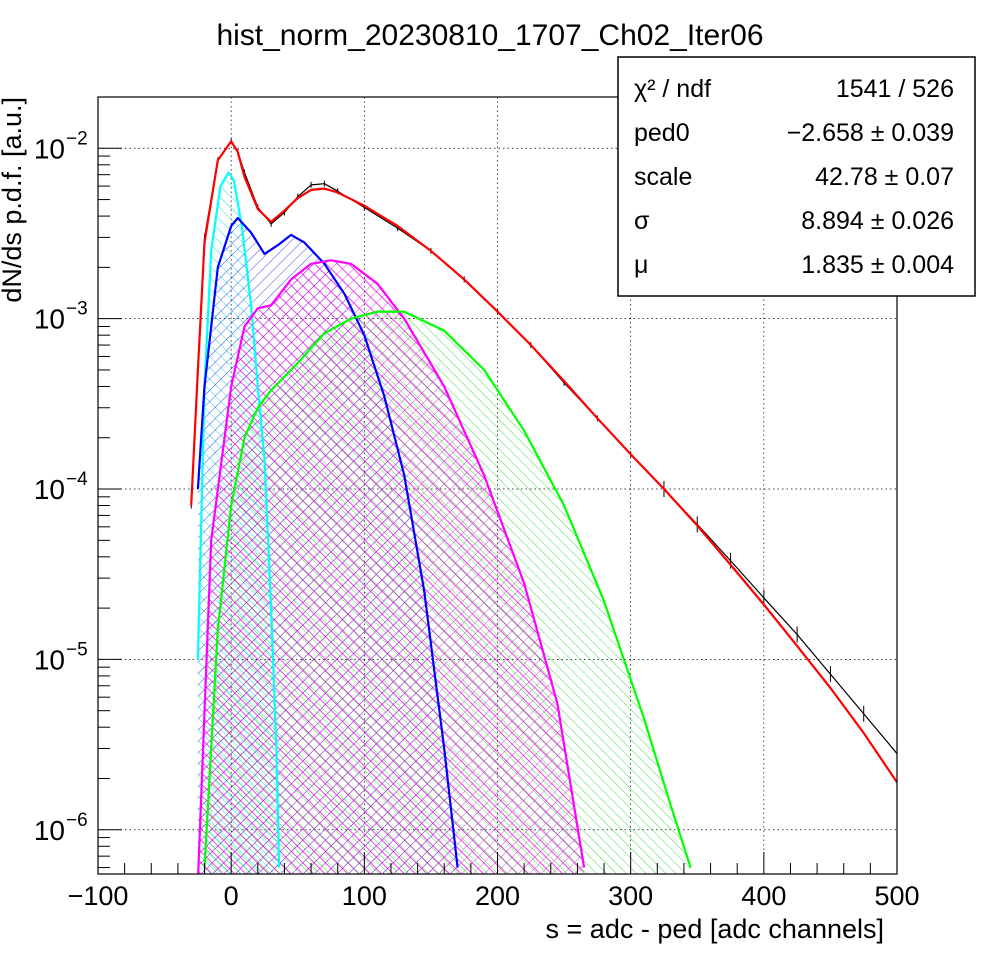  What do you see at coordinates (364, 896) in the screenshot?
I see `x-tick-label: 100` at bounding box center [364, 896].